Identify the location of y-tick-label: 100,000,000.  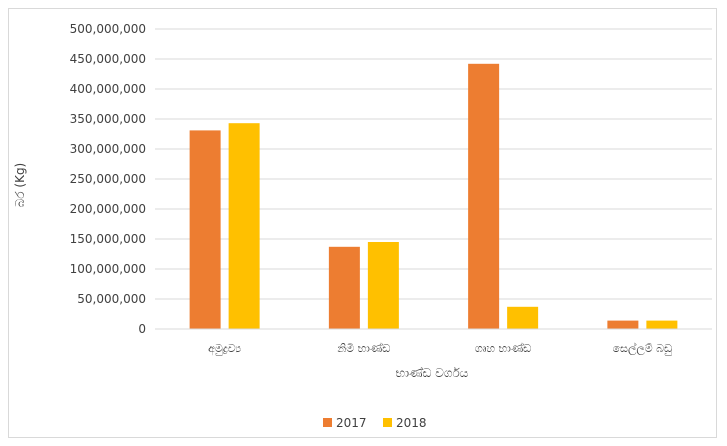
(108, 269).